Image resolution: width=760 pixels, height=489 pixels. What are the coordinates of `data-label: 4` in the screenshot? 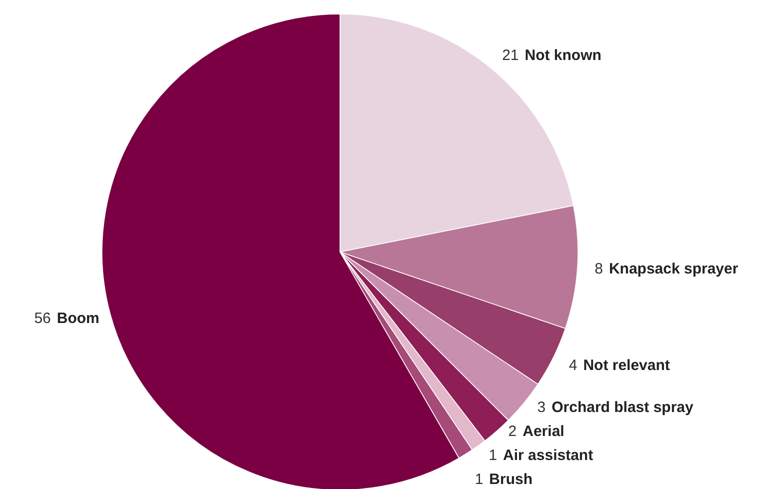 It's located at (573, 365).